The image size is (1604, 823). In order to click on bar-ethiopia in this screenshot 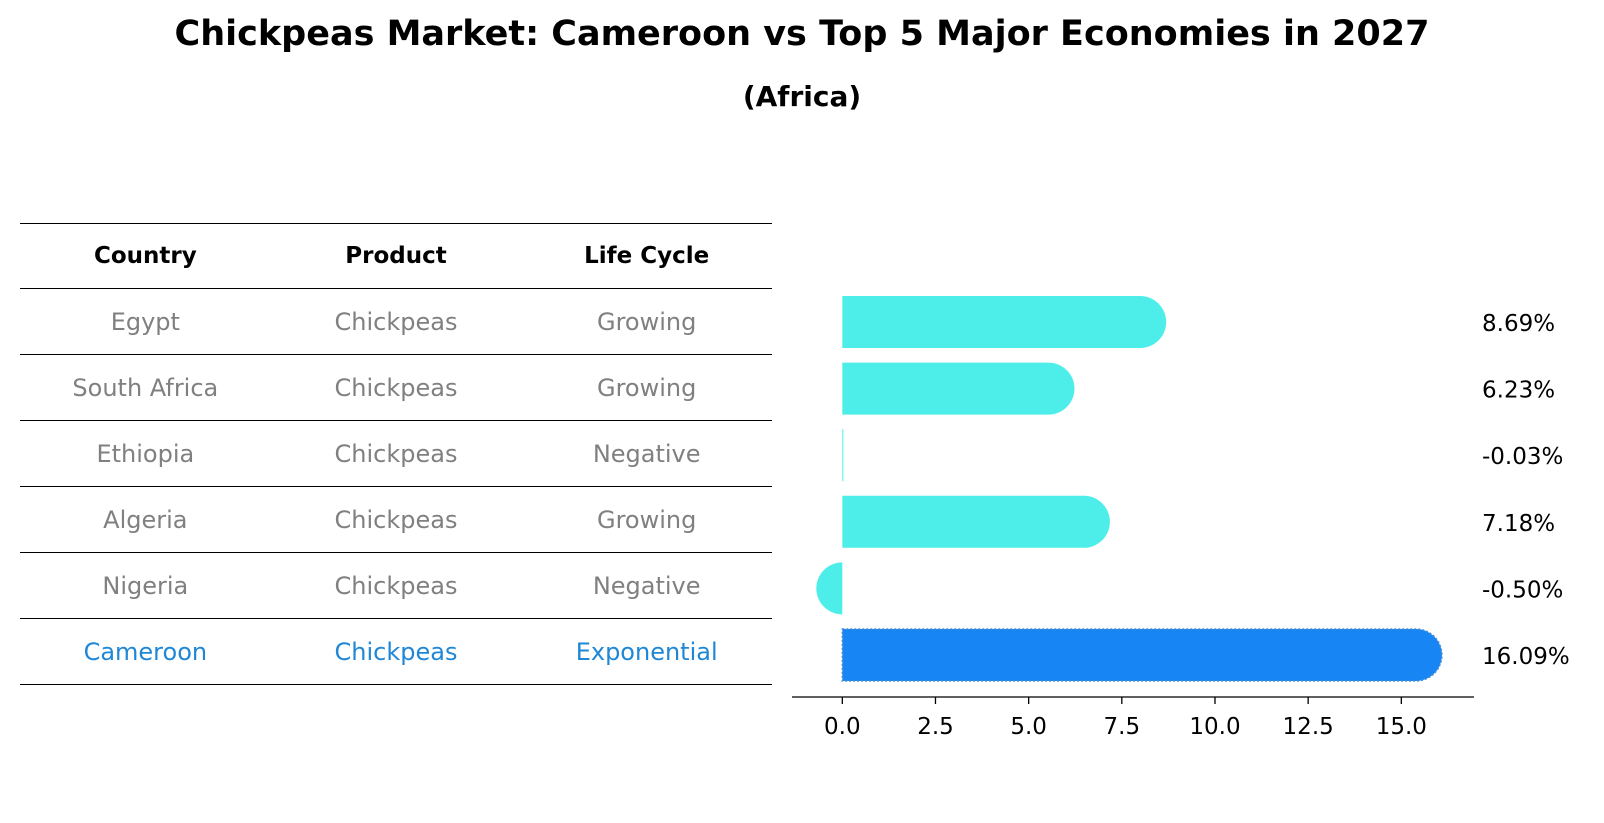, I will do `click(843, 455)`.